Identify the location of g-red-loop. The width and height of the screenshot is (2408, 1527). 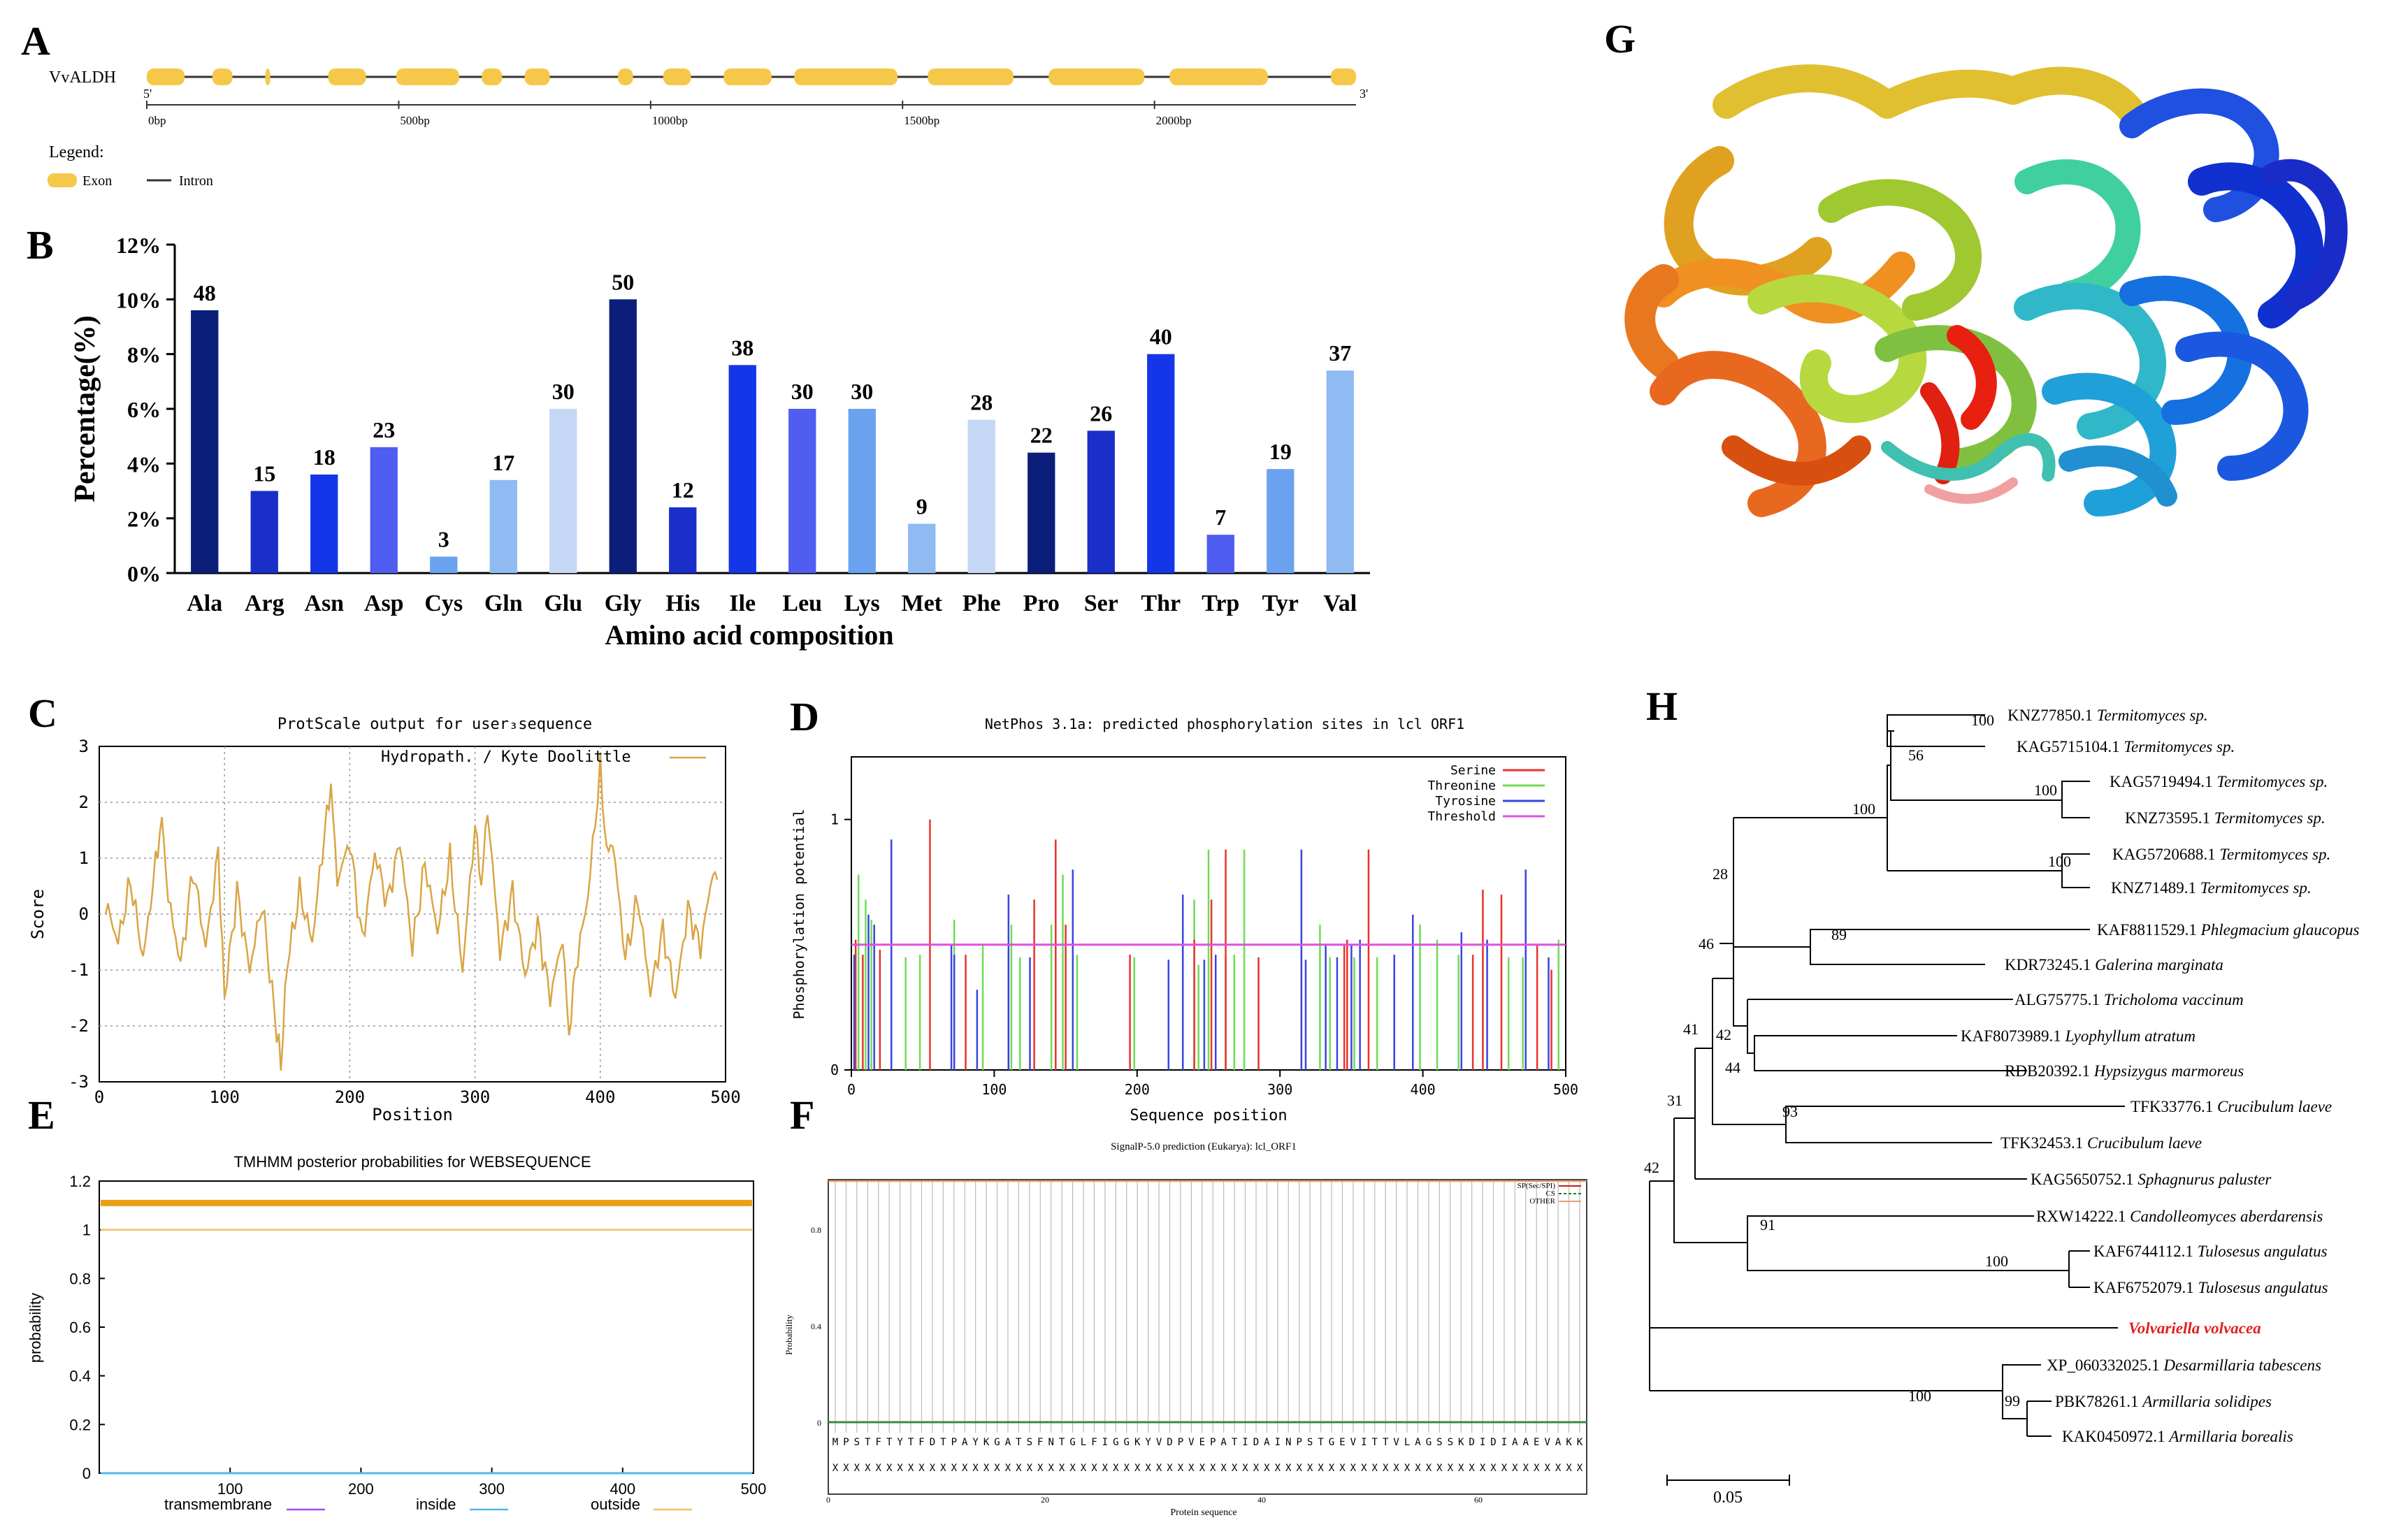
(1972, 378).